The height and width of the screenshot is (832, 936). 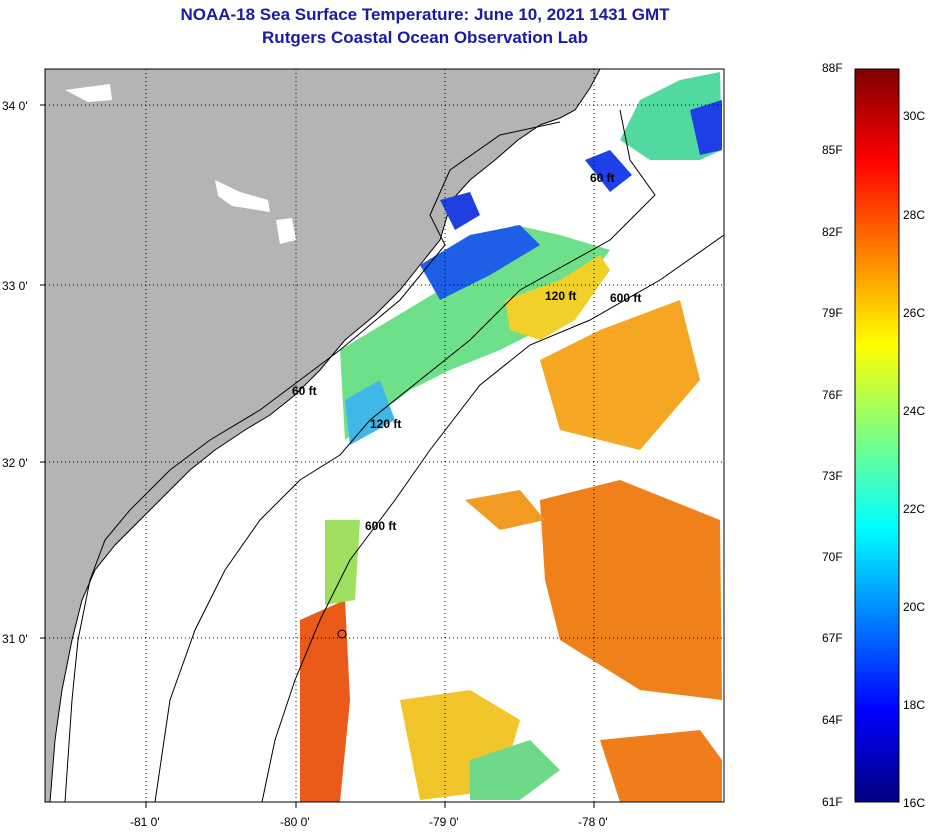 What do you see at coordinates (145, 822) in the screenshot?
I see `lon-label: -81 0'` at bounding box center [145, 822].